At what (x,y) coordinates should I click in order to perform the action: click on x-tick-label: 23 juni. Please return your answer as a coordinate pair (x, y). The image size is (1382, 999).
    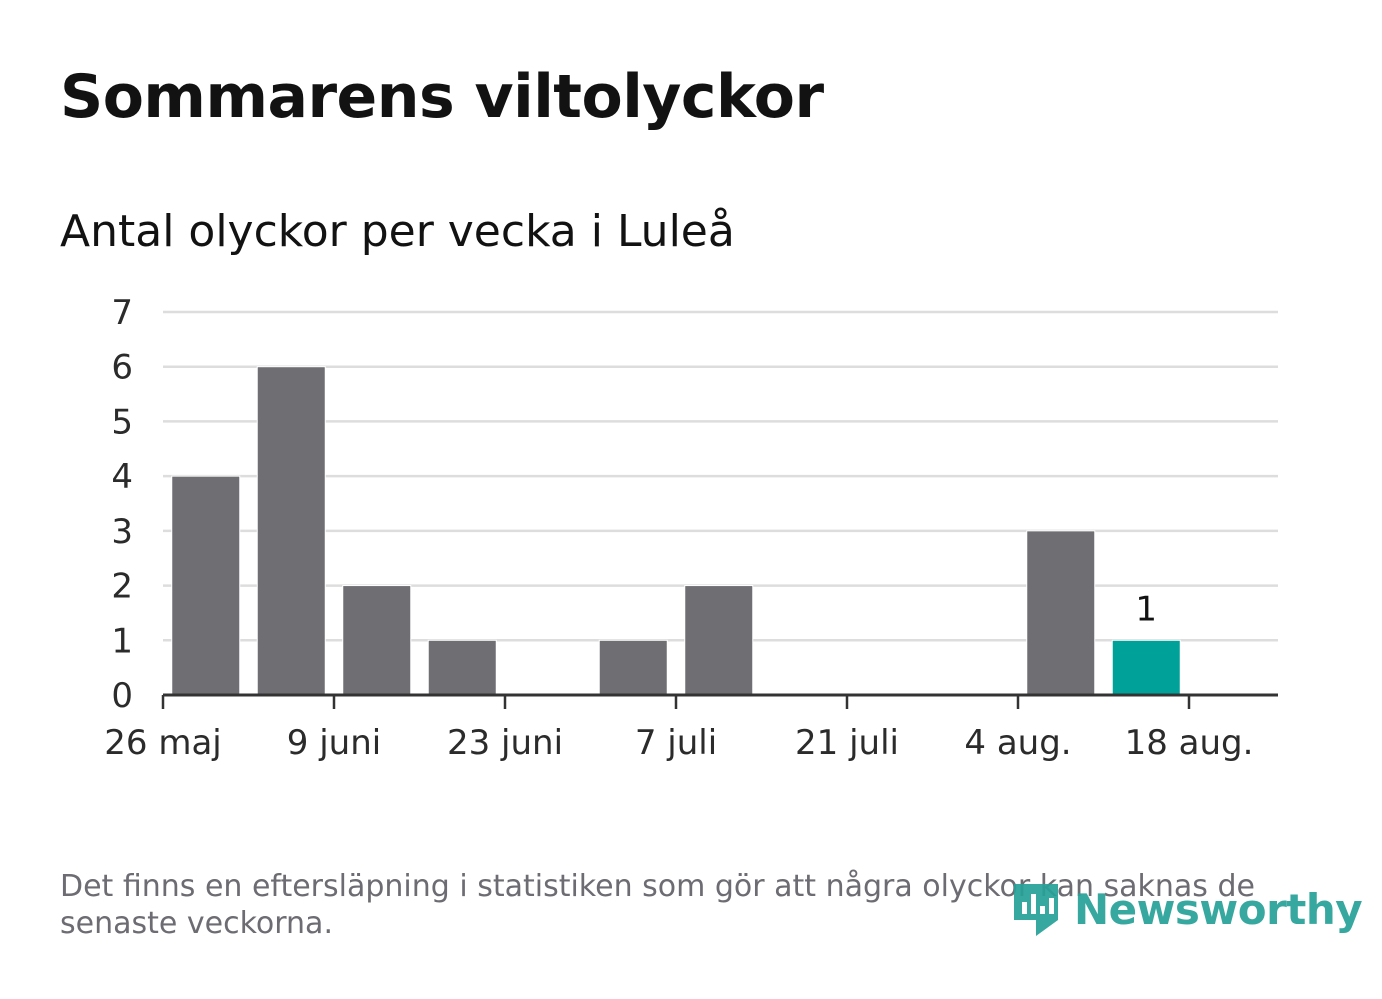
    Looking at the image, I should click on (505, 743).